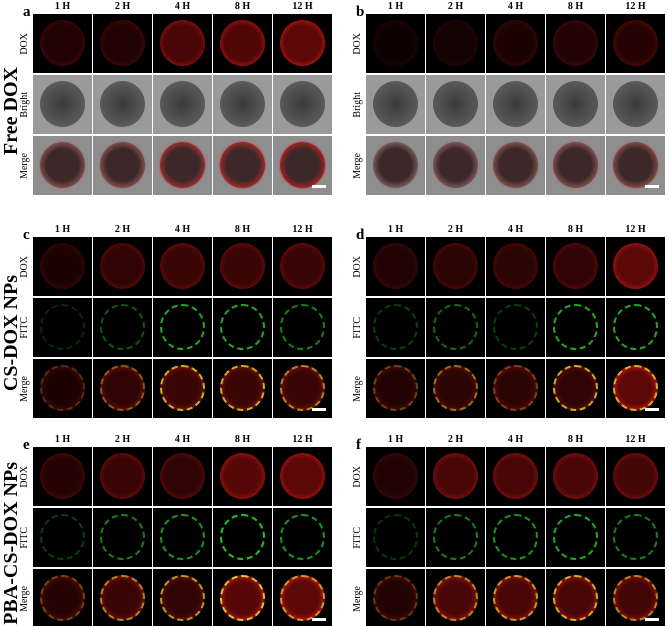 Image resolution: width=669 pixels, height=626 pixels. What do you see at coordinates (319, 619) in the screenshot?
I see `scale-bar` at bounding box center [319, 619].